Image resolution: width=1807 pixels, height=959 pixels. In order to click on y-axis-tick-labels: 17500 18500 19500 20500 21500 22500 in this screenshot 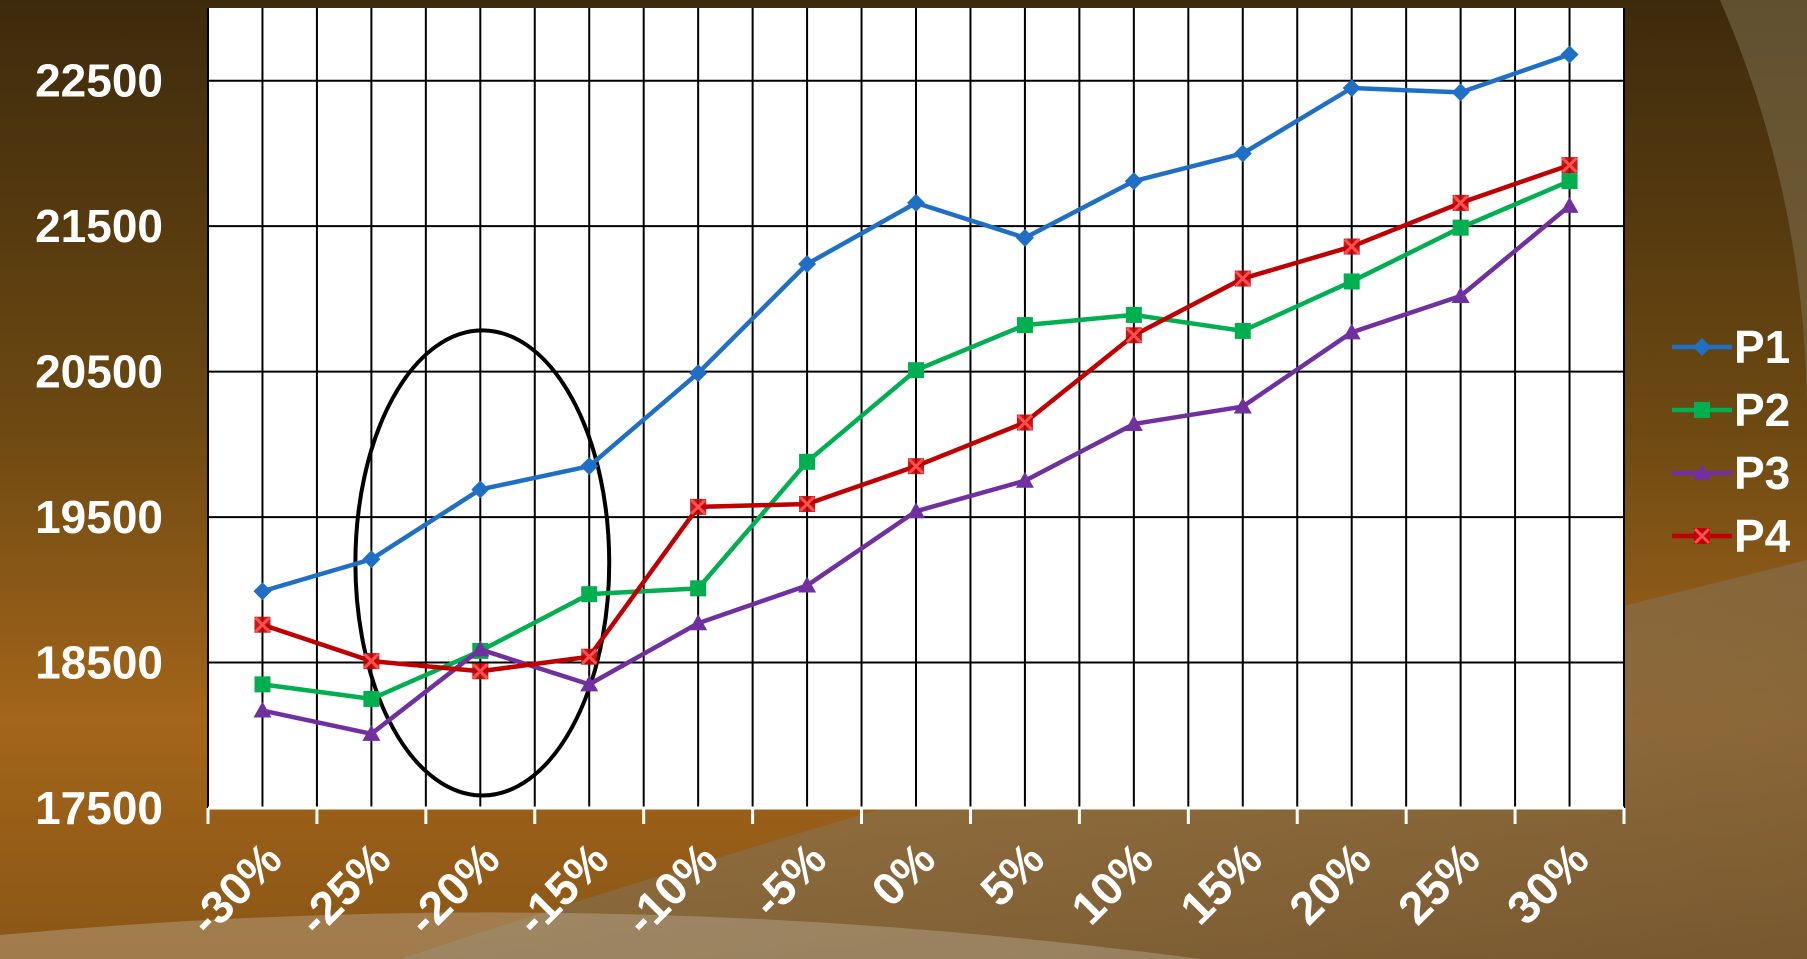, I will do `click(99, 444)`.